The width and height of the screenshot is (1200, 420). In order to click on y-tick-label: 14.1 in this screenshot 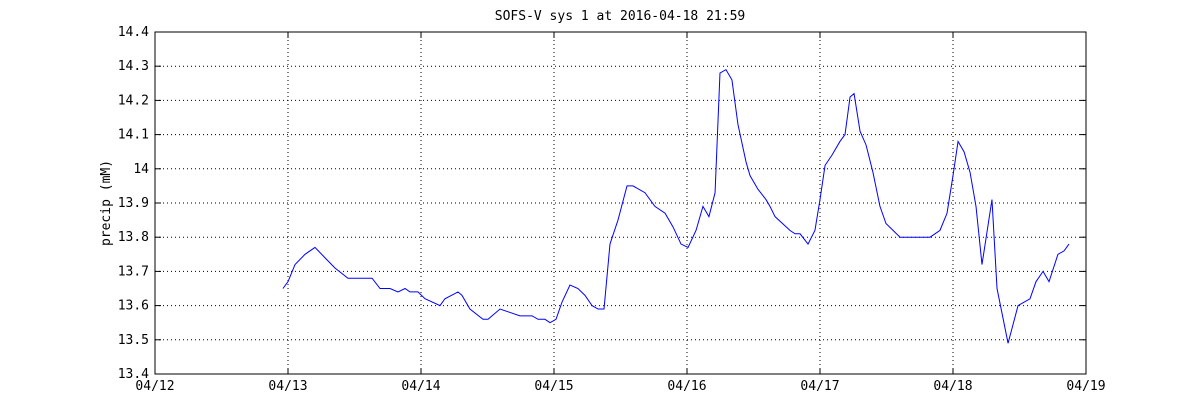, I will do `click(133, 135)`.